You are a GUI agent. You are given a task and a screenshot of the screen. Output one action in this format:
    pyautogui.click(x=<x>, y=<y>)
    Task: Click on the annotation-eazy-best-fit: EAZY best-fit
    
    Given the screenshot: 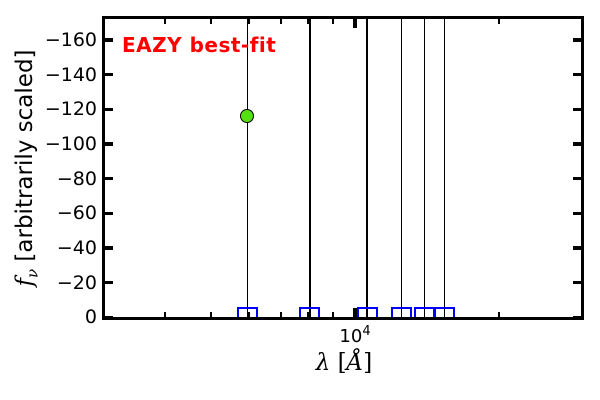 What is the action you would take?
    pyautogui.click(x=199, y=45)
    